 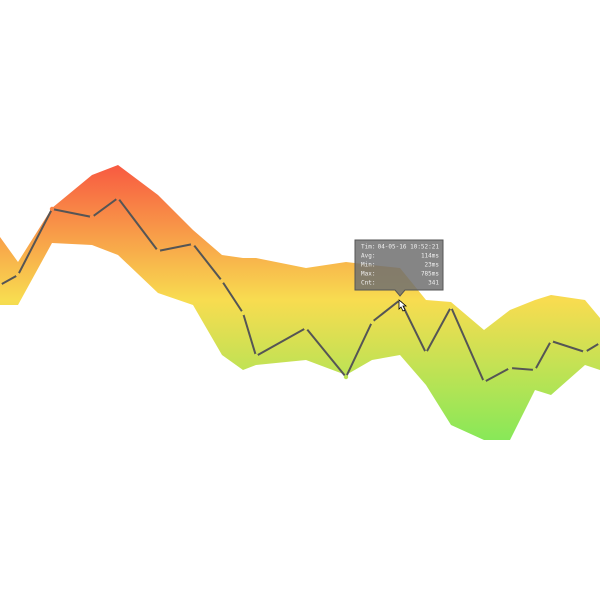 I want to click on tooltip-value: 114ms, so click(x=430, y=256).